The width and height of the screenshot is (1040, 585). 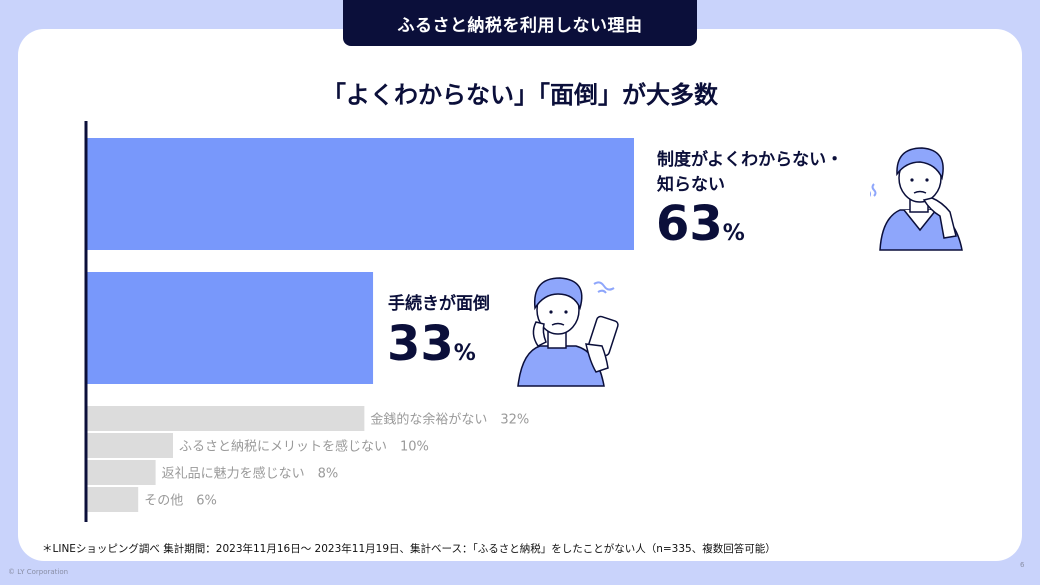 What do you see at coordinates (304, 447) in the screenshot?
I see `bar-label-4: ふるさと納税にメリットを感じない 10%` at bounding box center [304, 447].